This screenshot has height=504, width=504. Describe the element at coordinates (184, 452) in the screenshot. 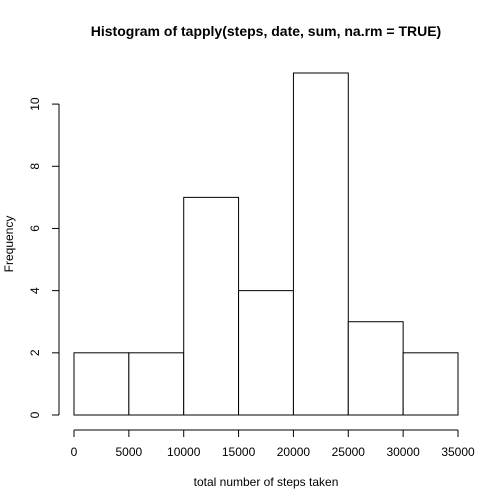

I see `x-tick-label: 10000` at that location.